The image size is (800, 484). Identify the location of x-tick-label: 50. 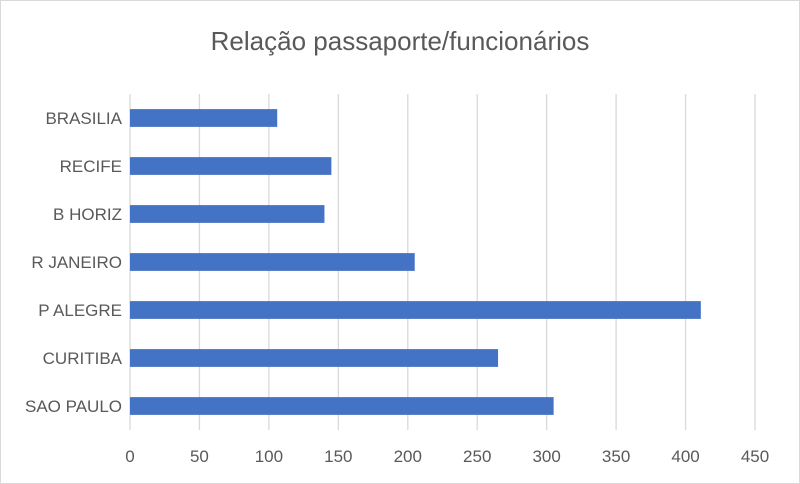
(199, 456).